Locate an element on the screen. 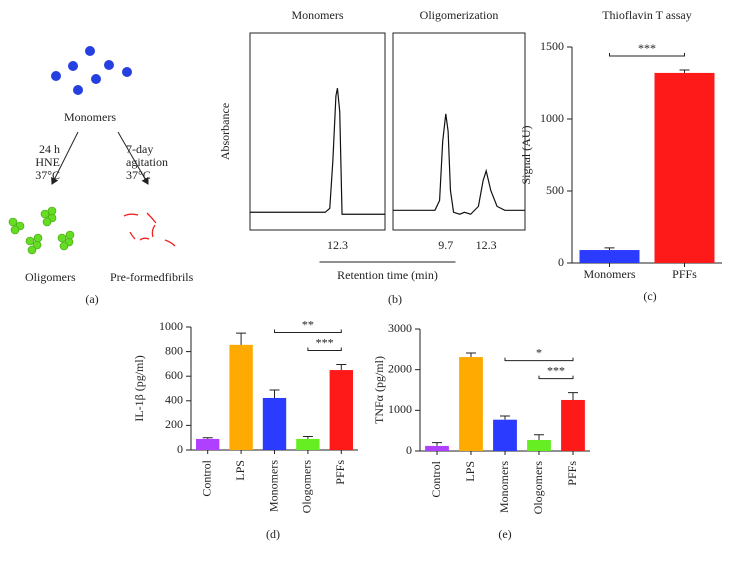 Image resolution: width=752 pixels, height=563 pixels. chart-title: Thioflavin T assay is located at coordinates (647, 15).